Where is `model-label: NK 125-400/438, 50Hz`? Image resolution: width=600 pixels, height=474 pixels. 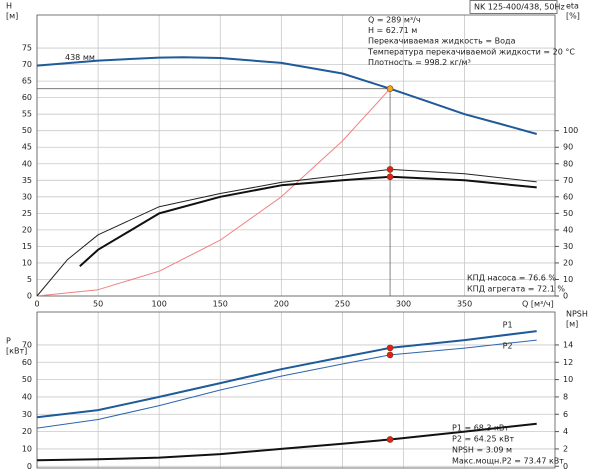 model-label: NK 125-400/438, 50Hz is located at coordinates (519, 7).